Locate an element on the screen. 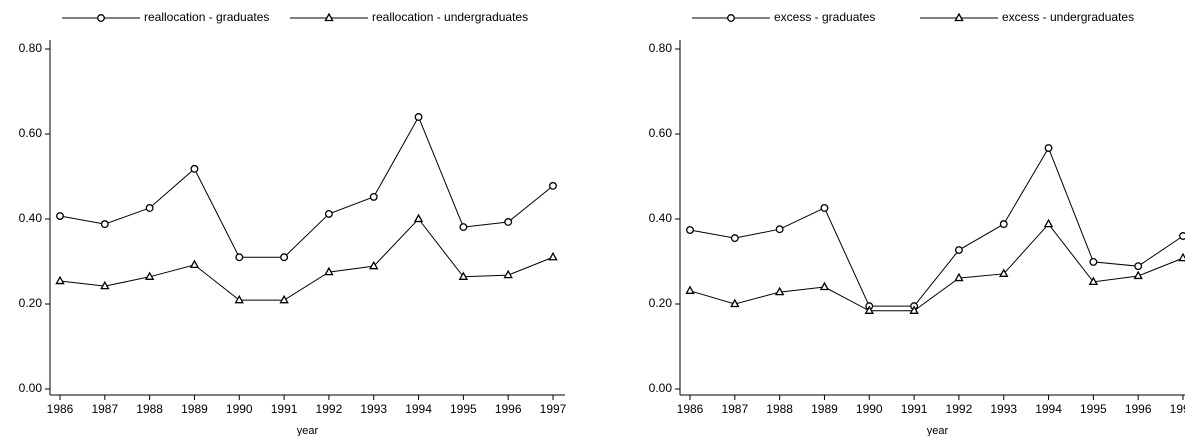 This screenshot has height=436, width=1185. legend-label: reallocation - undergraduates is located at coordinates (450, 17).